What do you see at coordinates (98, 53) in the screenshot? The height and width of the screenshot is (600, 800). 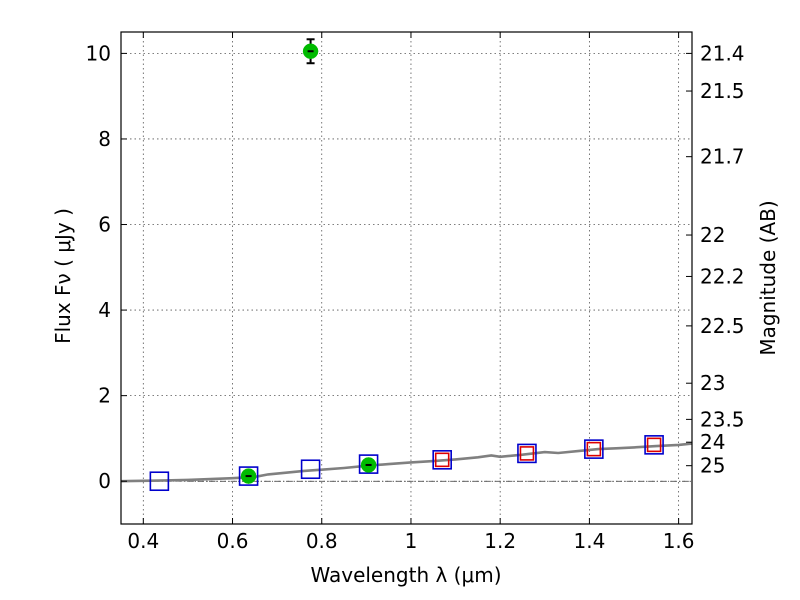 I see `y-tick-label: 10` at bounding box center [98, 53].